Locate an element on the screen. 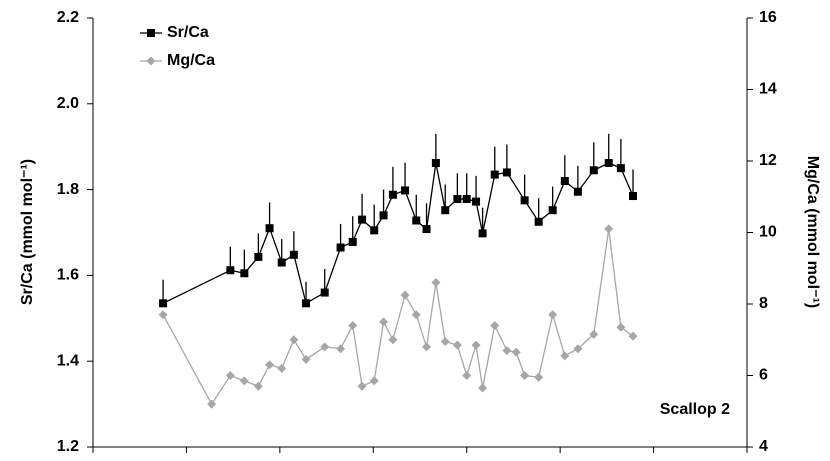 Image resolution: width=830 pixels, height=461 pixels. legend-label: Sr/Ca is located at coordinates (188, 32).